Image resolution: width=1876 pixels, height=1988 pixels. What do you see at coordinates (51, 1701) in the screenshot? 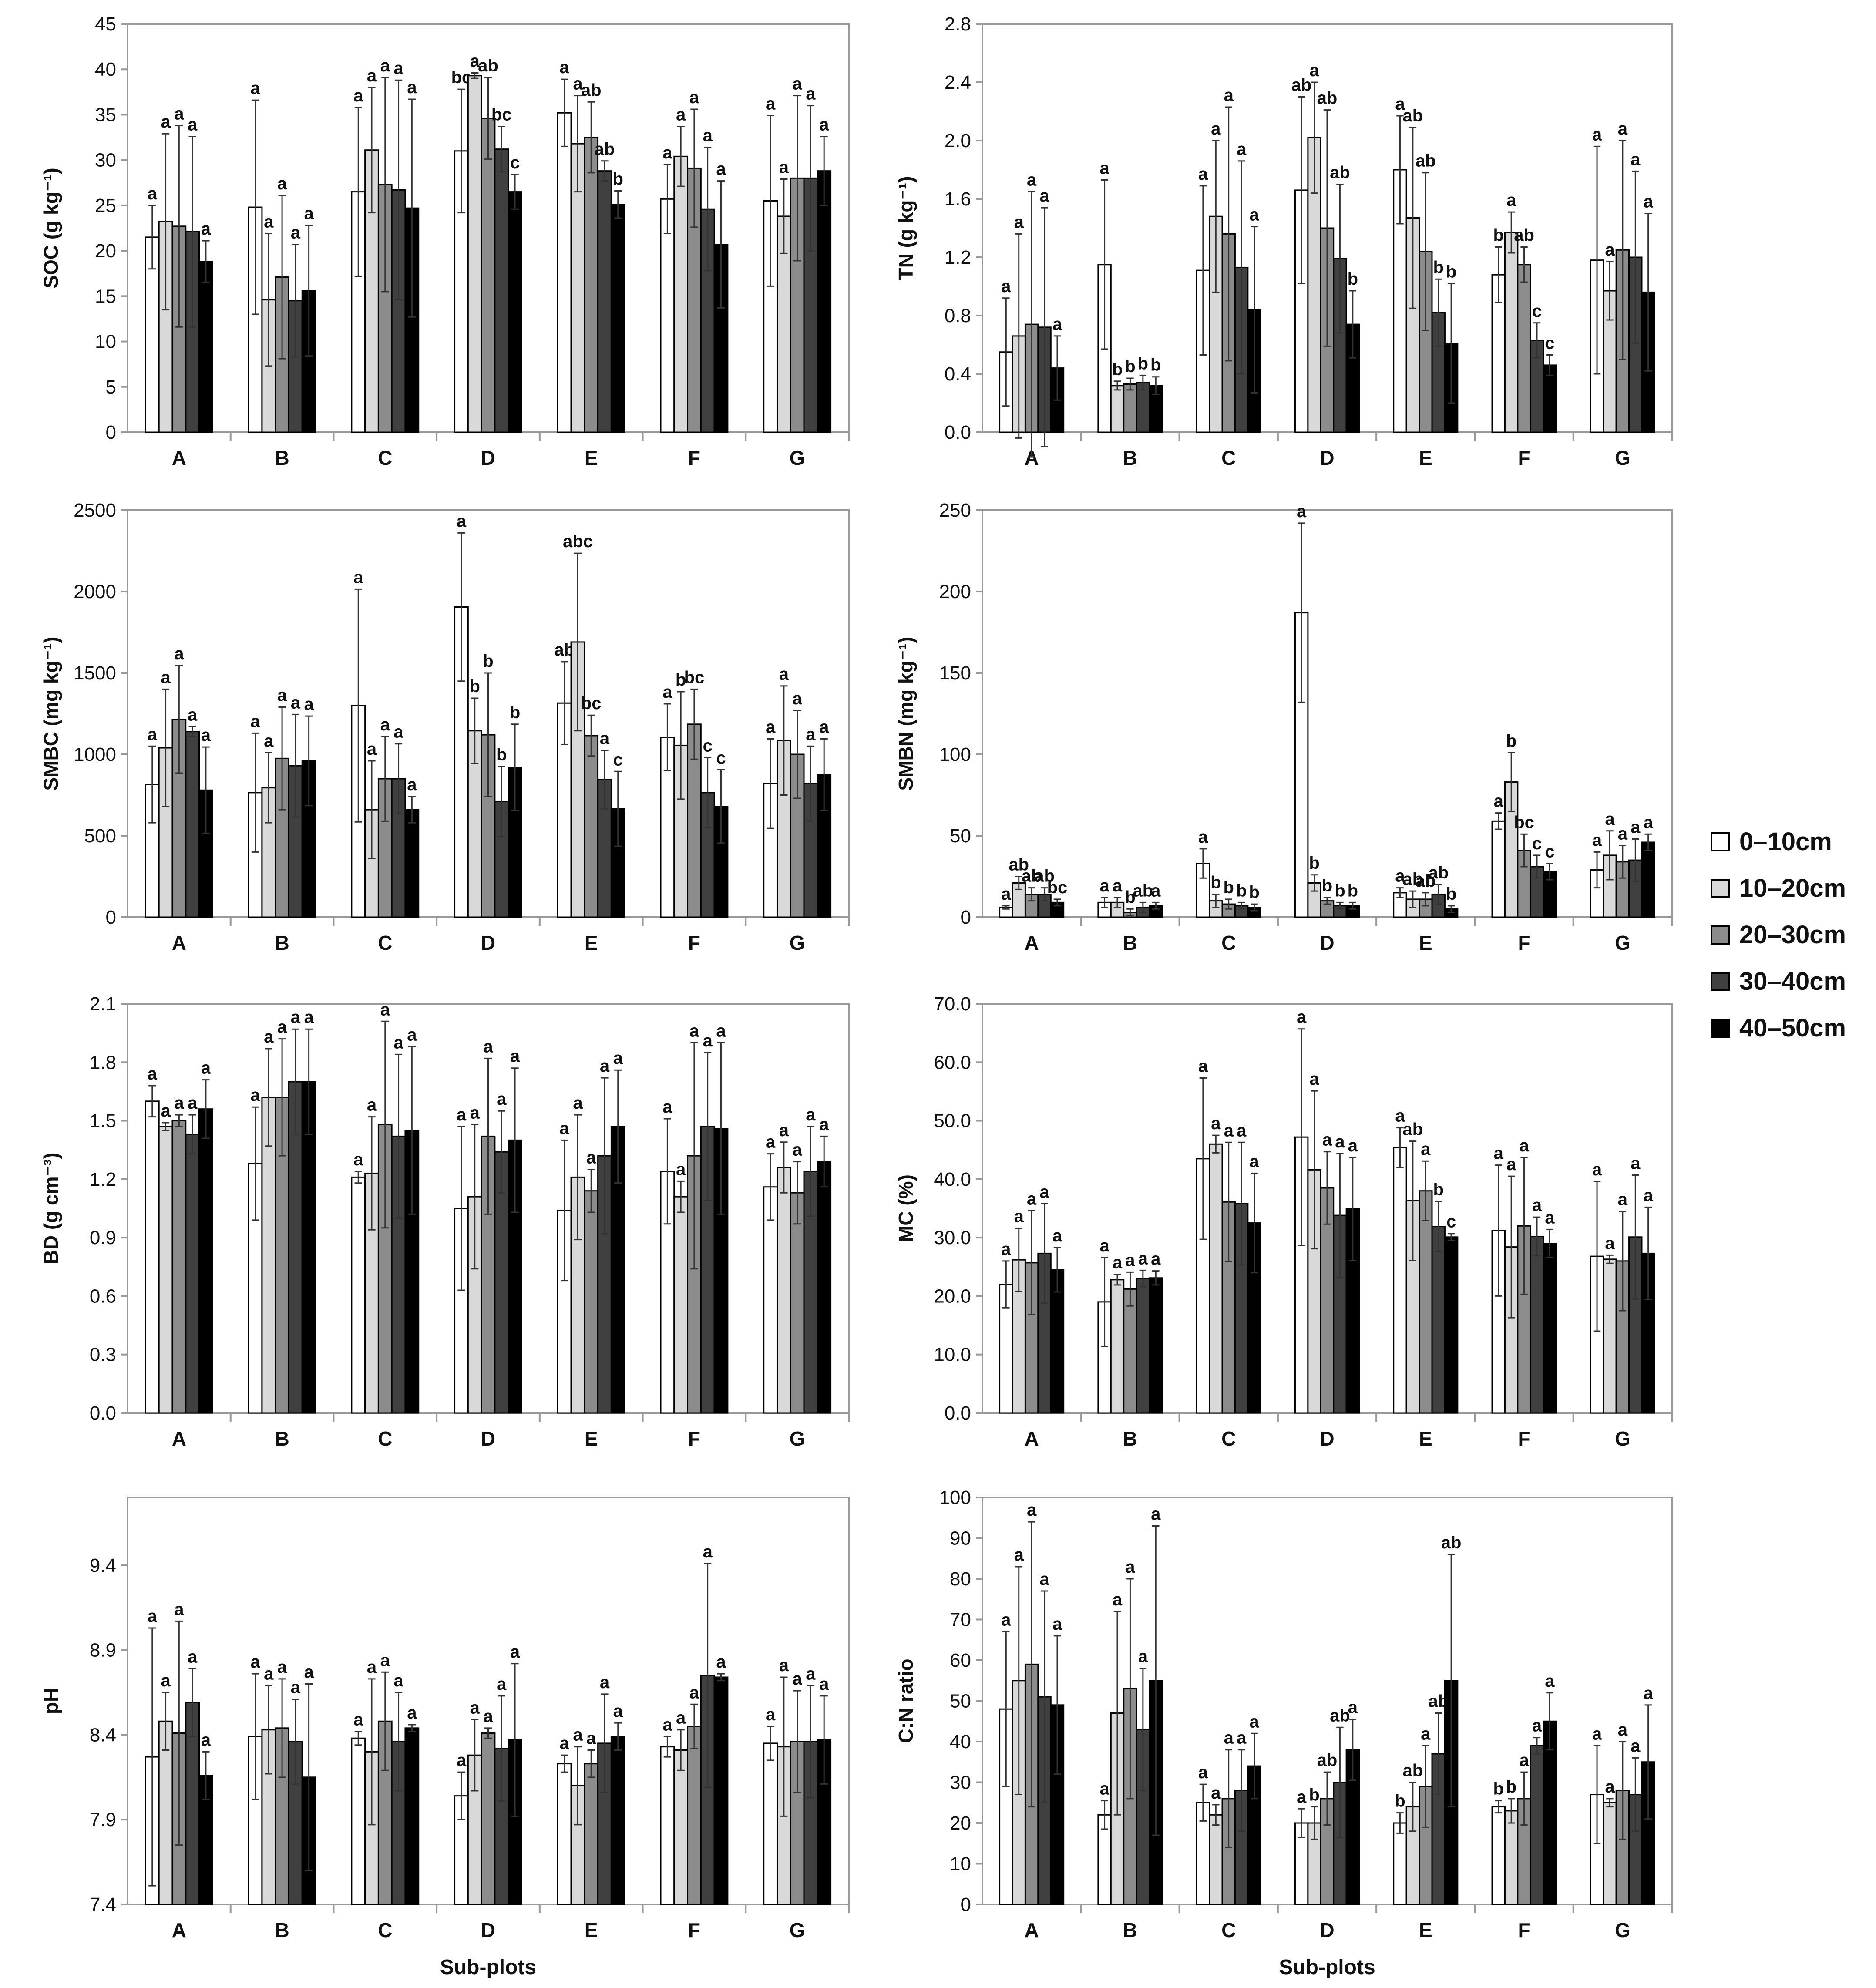
I see `y-axis-title: pH` at bounding box center [51, 1701].